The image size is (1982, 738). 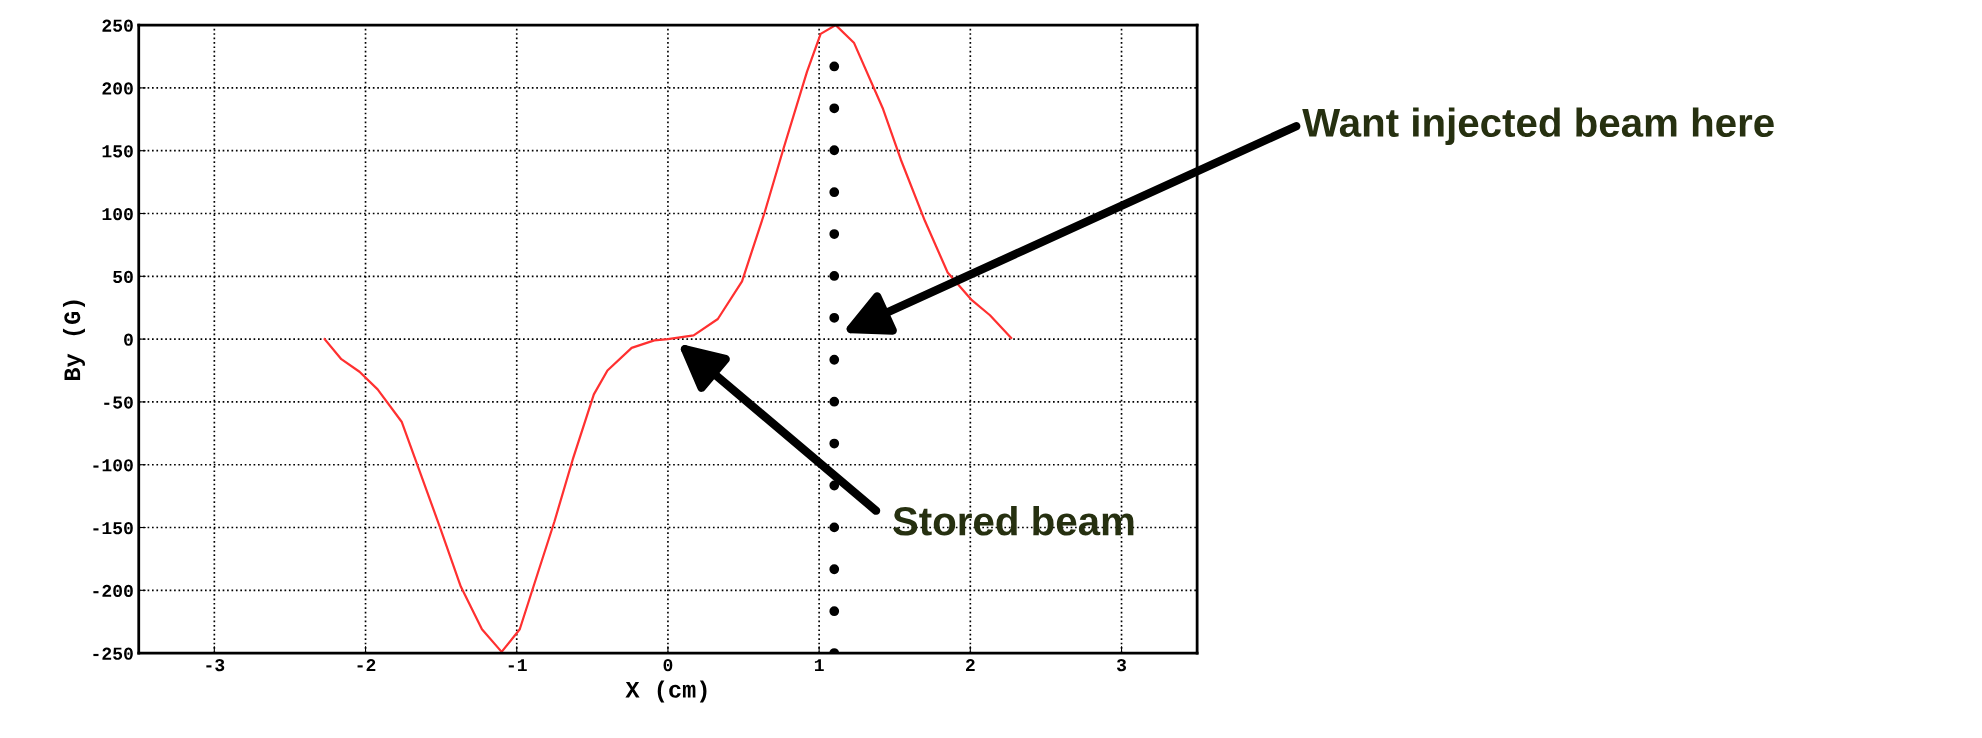 I want to click on x-tick-label: 2, so click(x=970, y=665).